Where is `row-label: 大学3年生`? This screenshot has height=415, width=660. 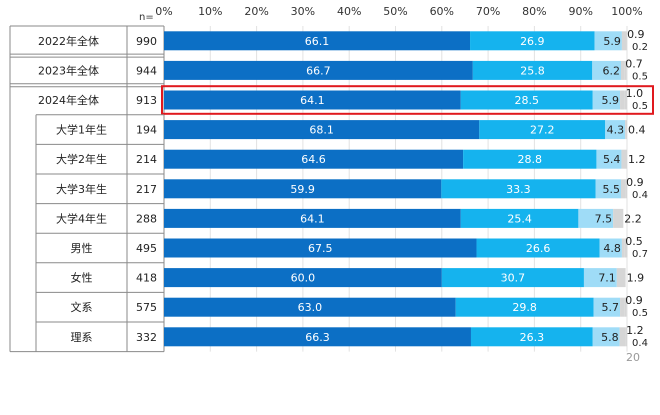 row-label: 大学3年生 is located at coordinates (81, 189).